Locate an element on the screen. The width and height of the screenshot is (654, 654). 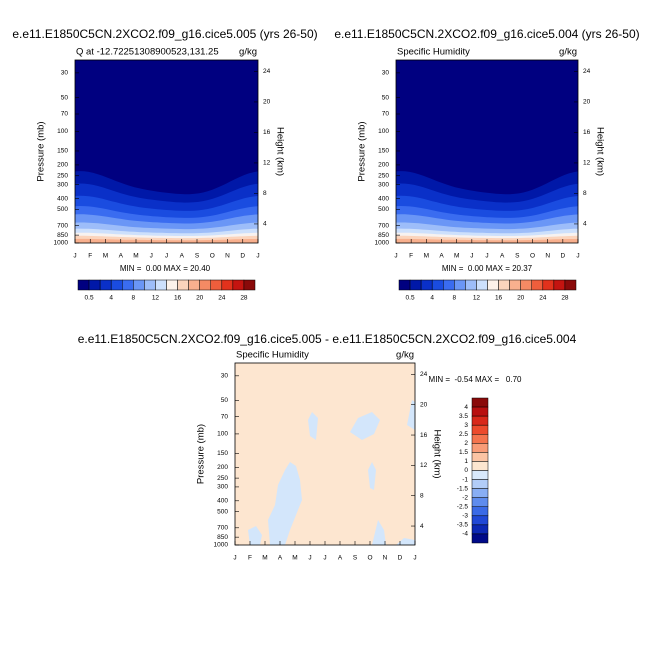
stats: MIN = 0.00 MAX = 20.37 is located at coordinates (487, 268).